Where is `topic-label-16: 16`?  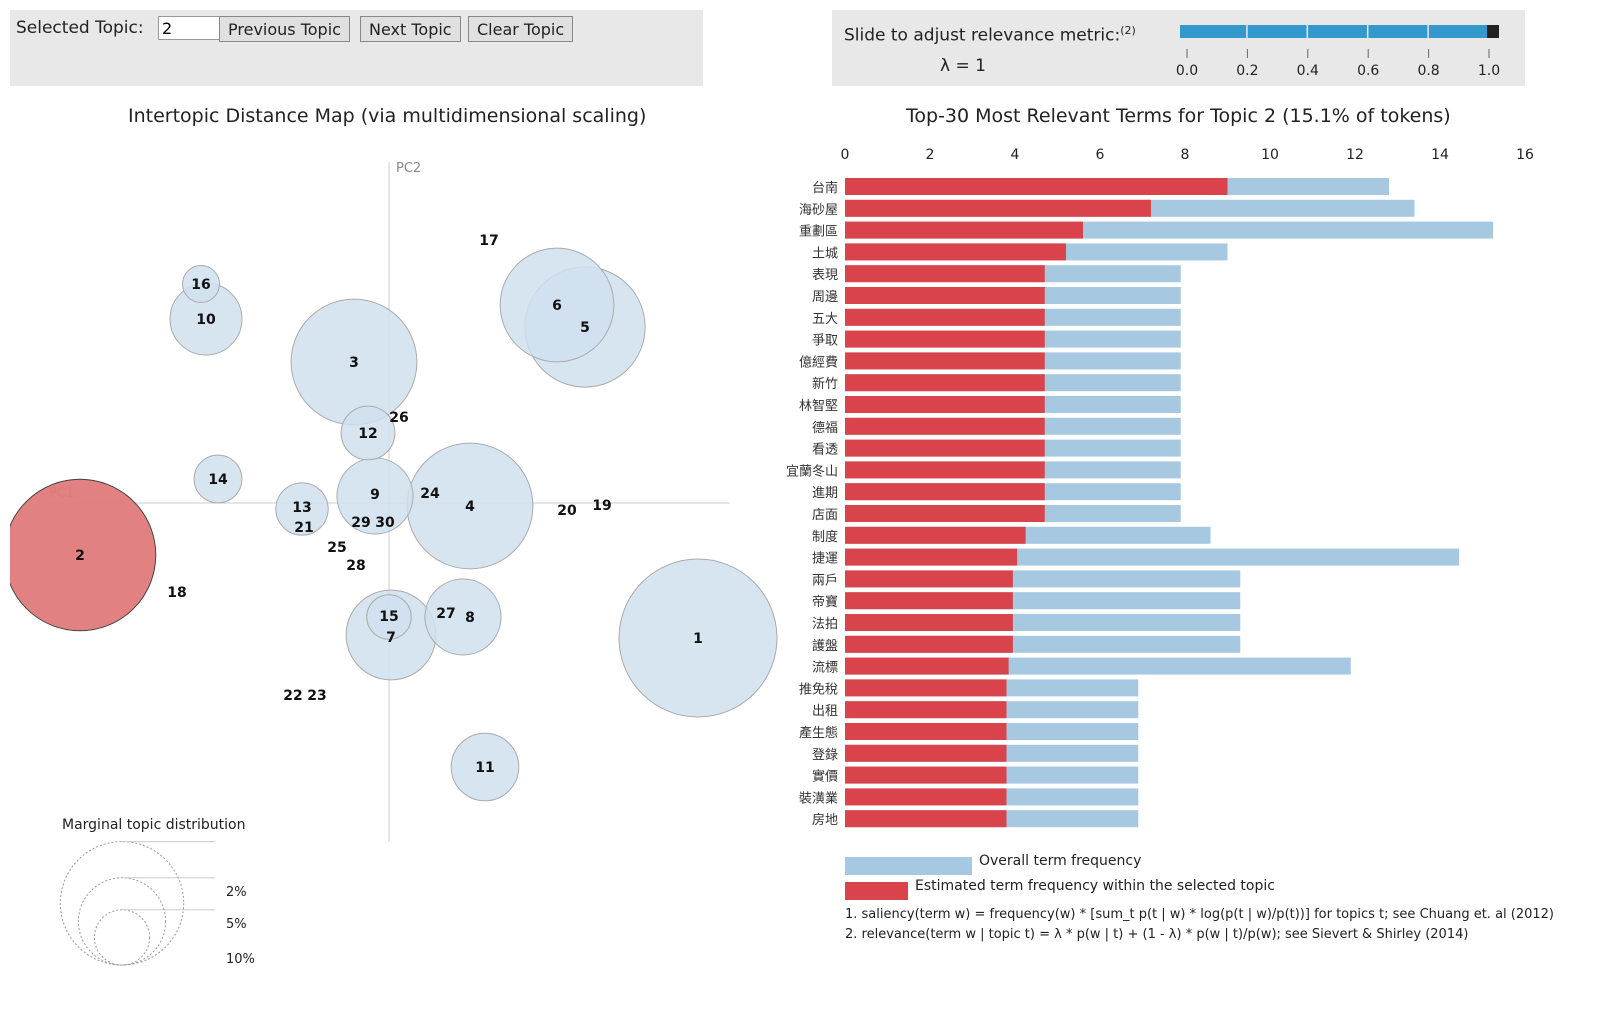 topic-label-16: 16 is located at coordinates (200, 285).